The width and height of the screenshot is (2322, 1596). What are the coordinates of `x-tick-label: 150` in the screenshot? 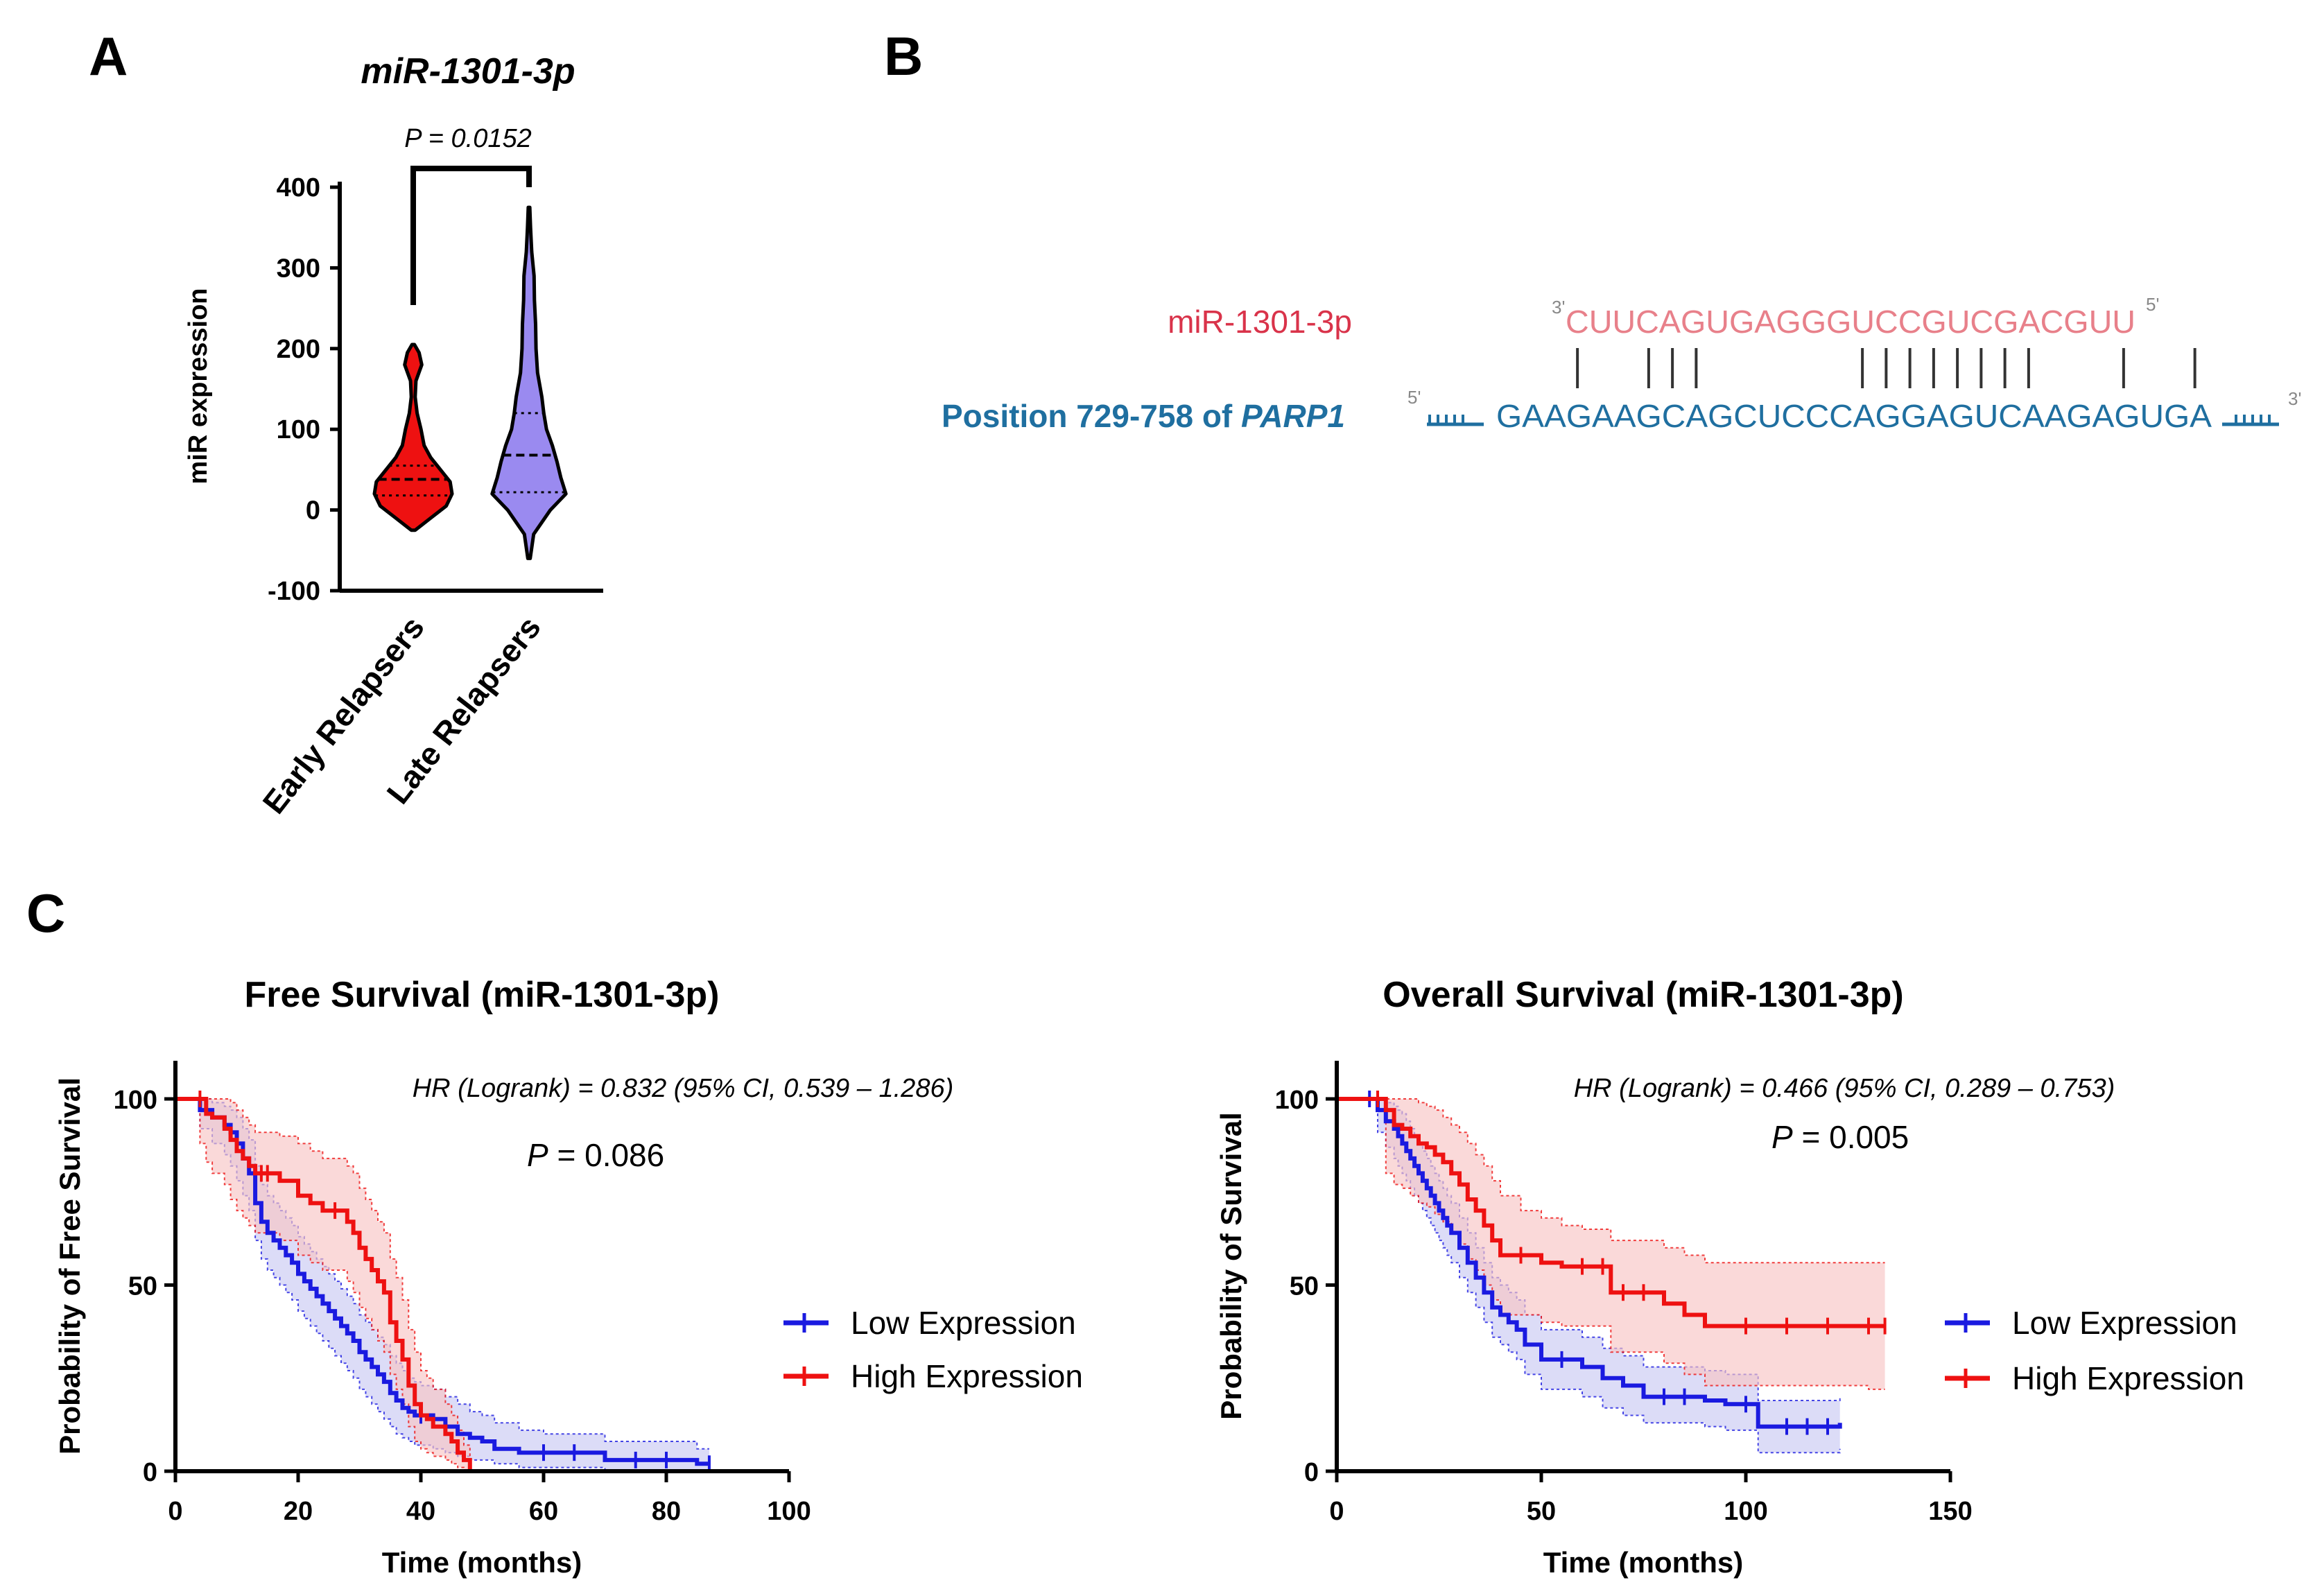 It's located at (1950, 1511).